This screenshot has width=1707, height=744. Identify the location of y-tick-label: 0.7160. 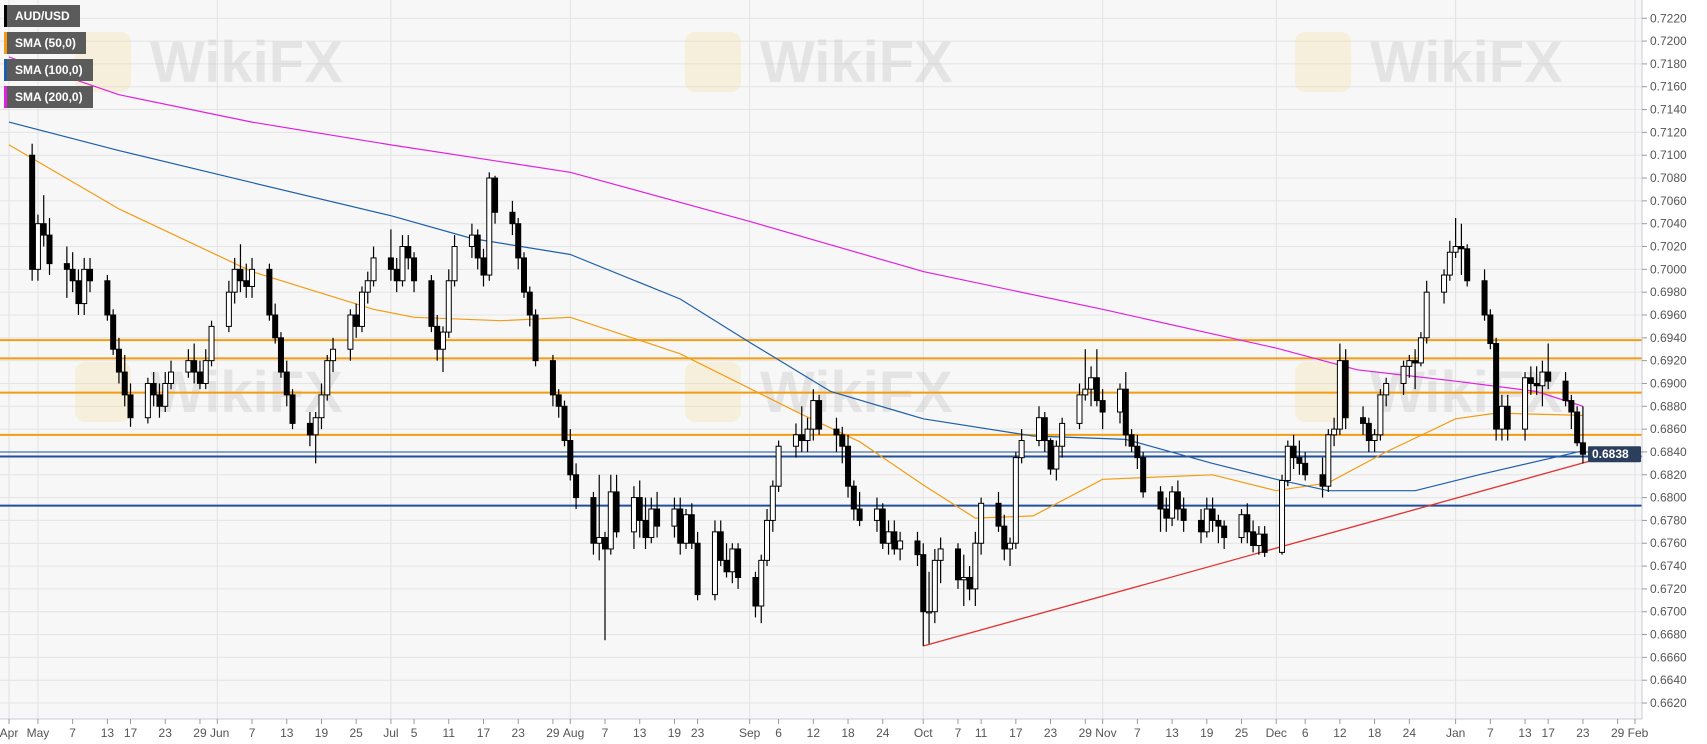
(1668, 87).